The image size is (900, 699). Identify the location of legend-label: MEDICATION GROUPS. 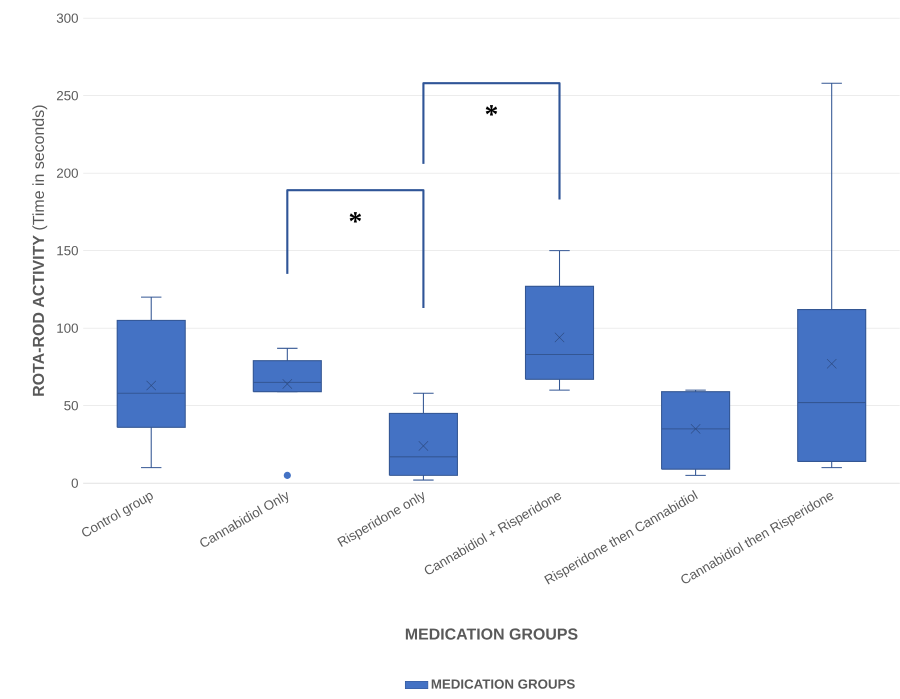
(503, 684).